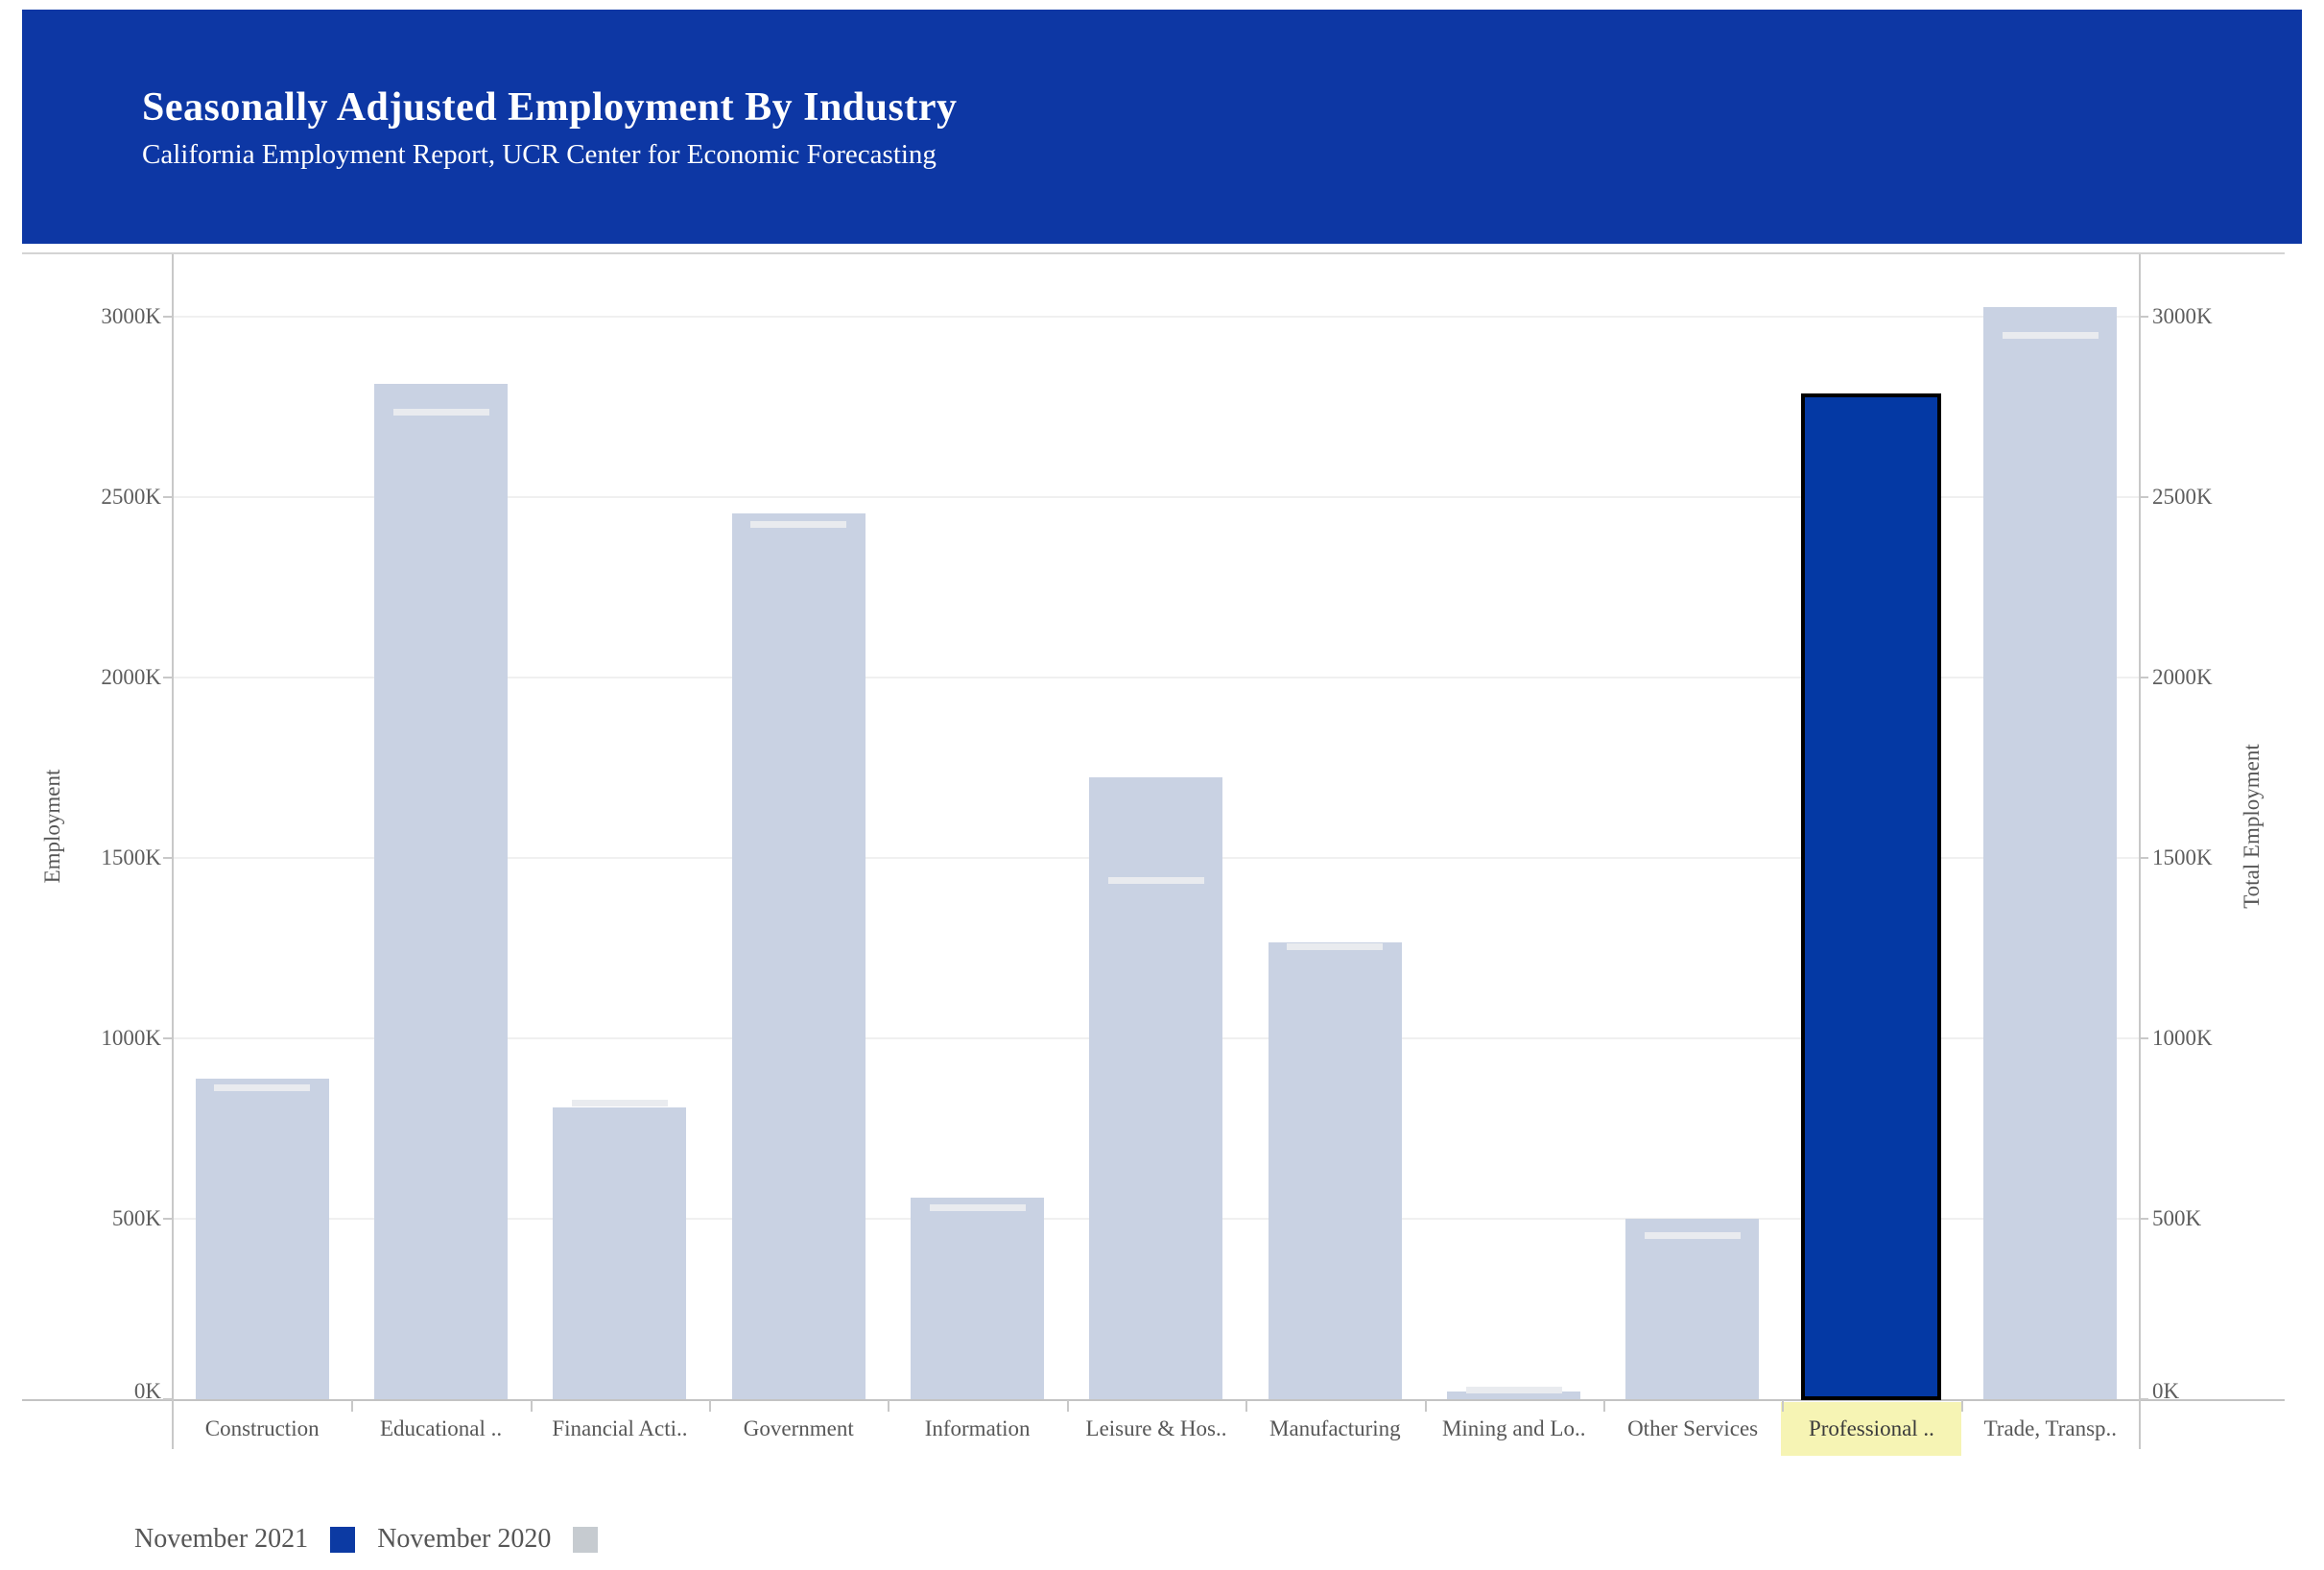  Describe the element at coordinates (2050, 1428) in the screenshot. I see `x-label-trade-transp: Trade, Transp..` at that location.